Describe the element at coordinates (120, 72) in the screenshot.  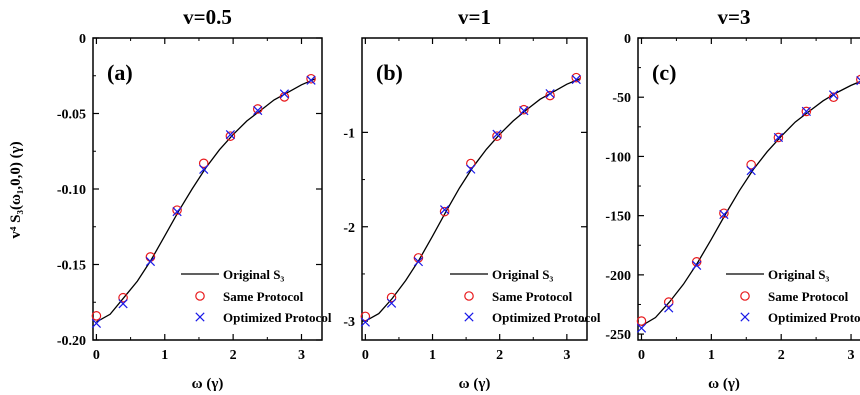
I see `panel-label: (a)` at that location.